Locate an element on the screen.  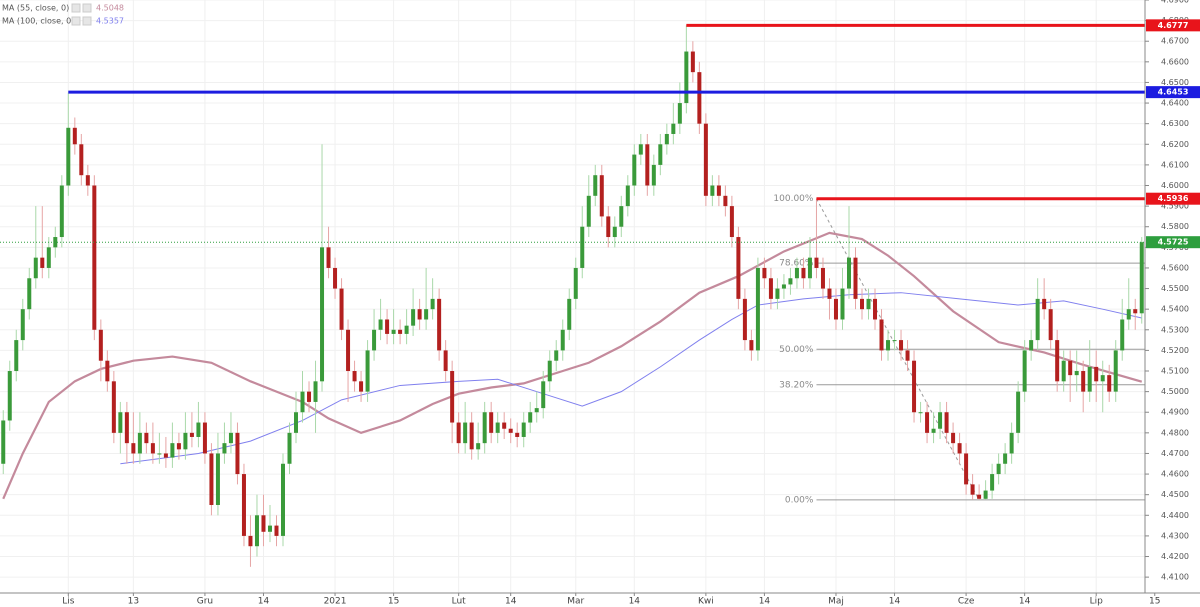
legend-name: MA (100, close, 0) is located at coordinates (38, 21).